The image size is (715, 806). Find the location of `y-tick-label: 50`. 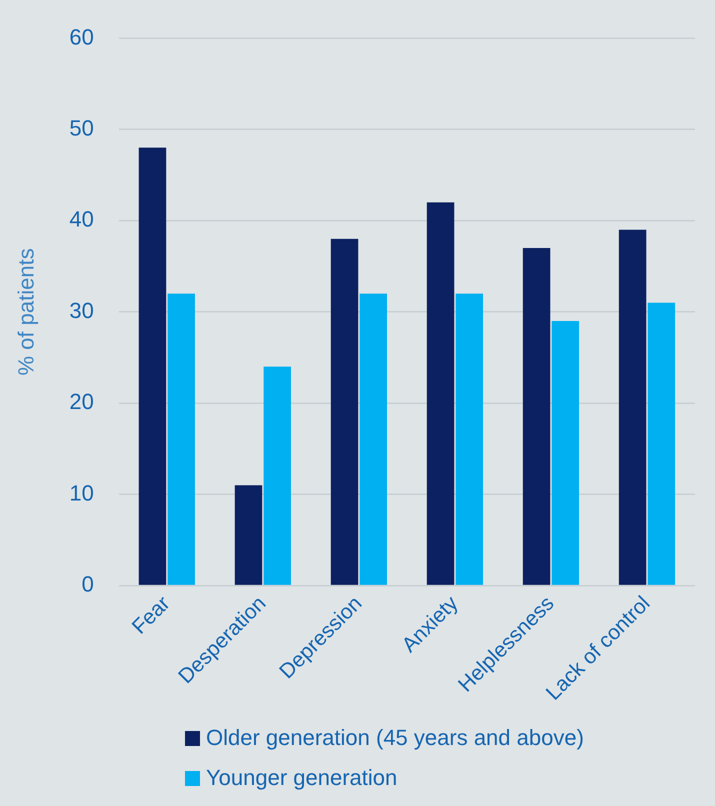

y-tick-label: 50 is located at coordinates (81, 128).